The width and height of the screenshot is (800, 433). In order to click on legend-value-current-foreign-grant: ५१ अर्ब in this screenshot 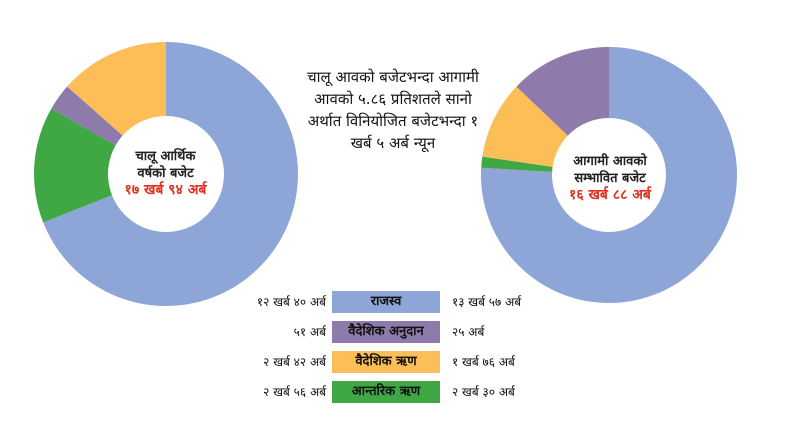, I will do `click(309, 332)`.